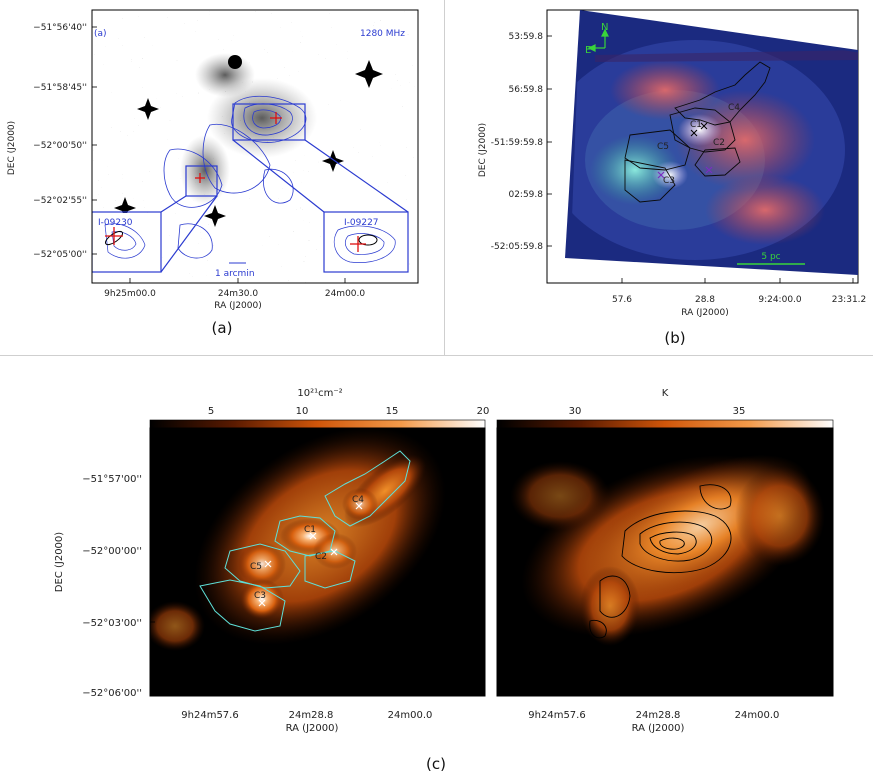 This screenshot has width=873, height=777. What do you see at coordinates (319, 393) in the screenshot?
I see `colorbar-left-unit: 10²¹cm⁻²` at bounding box center [319, 393].